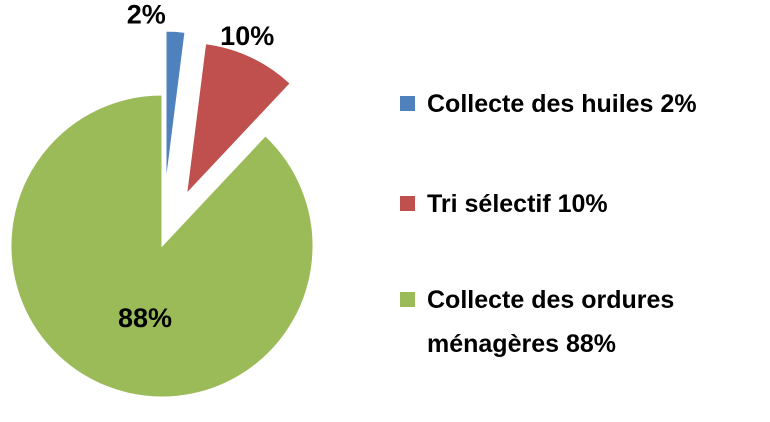 This screenshot has height=422, width=770. What do you see at coordinates (146, 15) in the screenshot?
I see `data-label: 2%` at bounding box center [146, 15].